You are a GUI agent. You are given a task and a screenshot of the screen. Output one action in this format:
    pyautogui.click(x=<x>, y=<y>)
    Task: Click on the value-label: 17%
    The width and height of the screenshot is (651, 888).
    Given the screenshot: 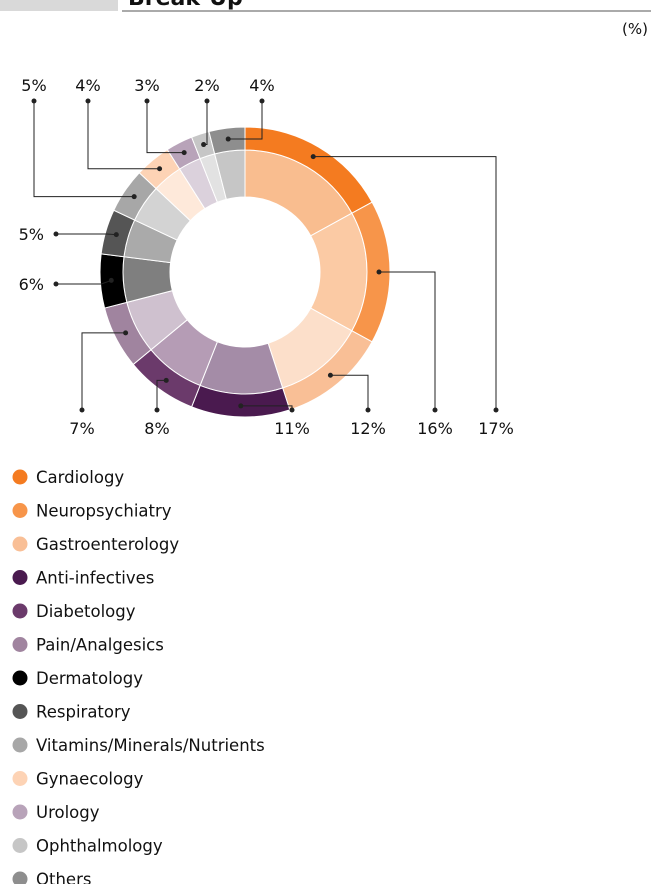 What is the action you would take?
    pyautogui.click(x=496, y=428)
    